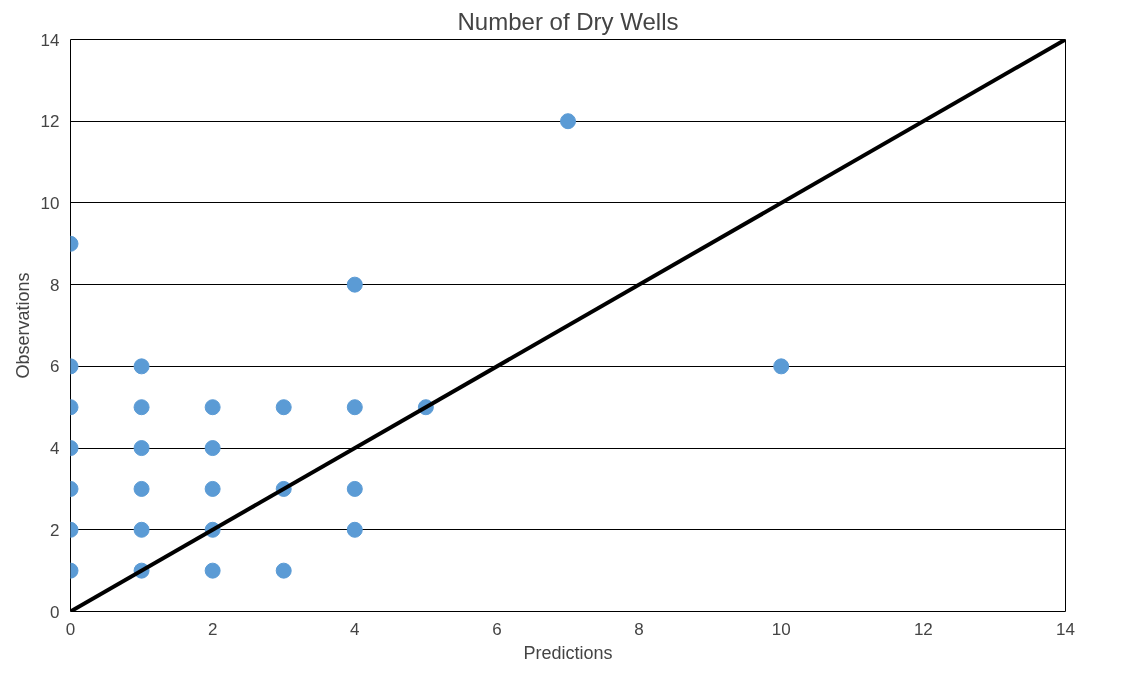  Describe the element at coordinates (212, 629) in the screenshot. I see `x-tick-label: 2` at that location.